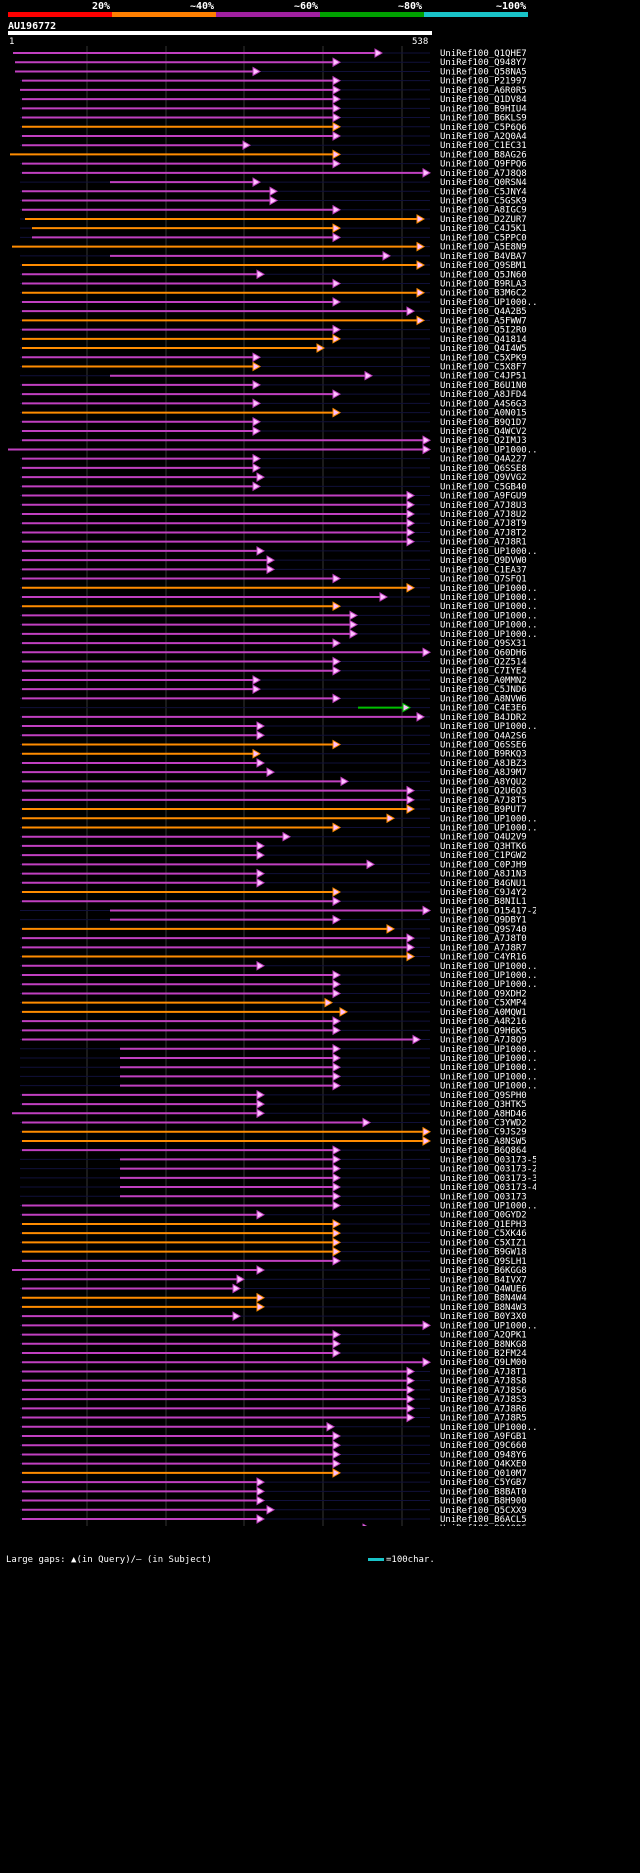 This screenshot has height=1873, width=640. Describe the element at coordinates (483, 1013) in the screenshot. I see `hit-label: UniRef100_A0MQW1` at that location.